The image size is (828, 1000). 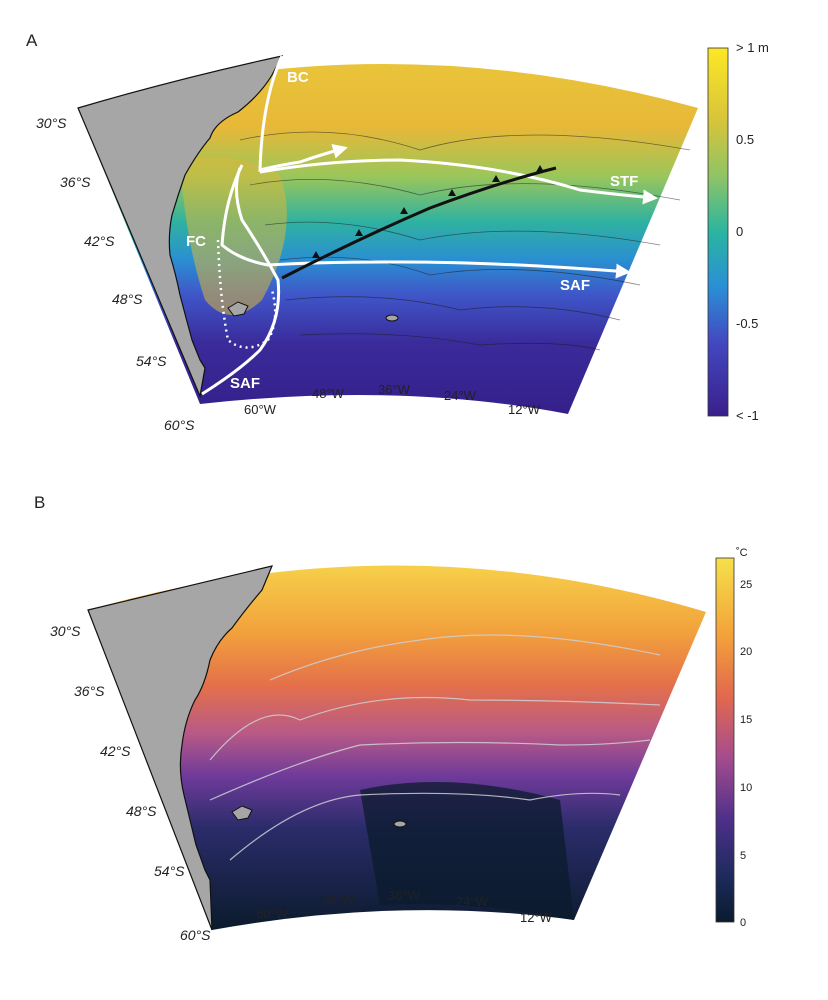 What do you see at coordinates (624, 181) in the screenshot?
I see `label-stf: STF` at bounding box center [624, 181].